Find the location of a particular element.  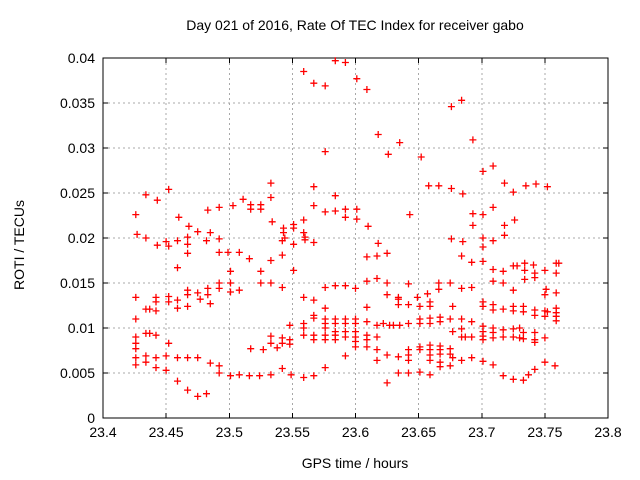

y-tick-label: 0.035 is located at coordinates (77, 103).